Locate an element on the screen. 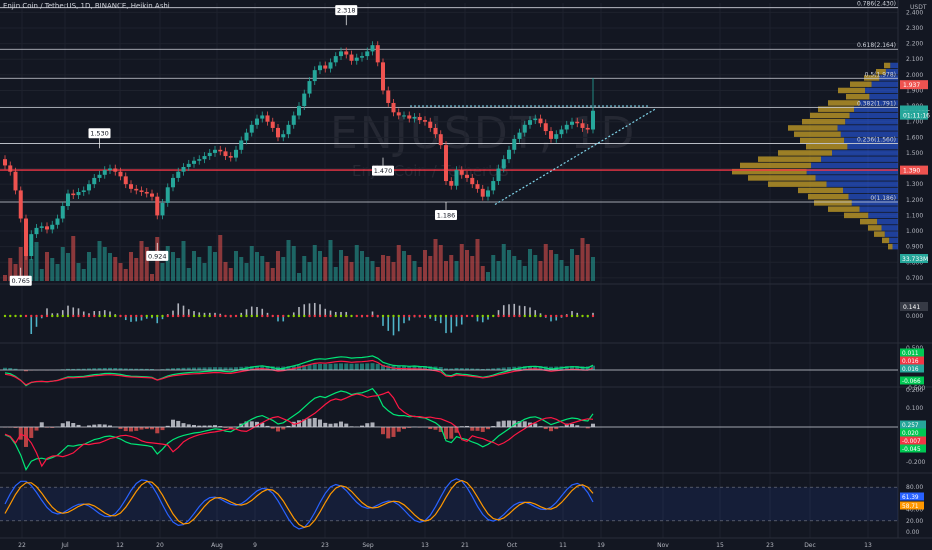  macd2-value-tag is located at coordinates (913, 424).